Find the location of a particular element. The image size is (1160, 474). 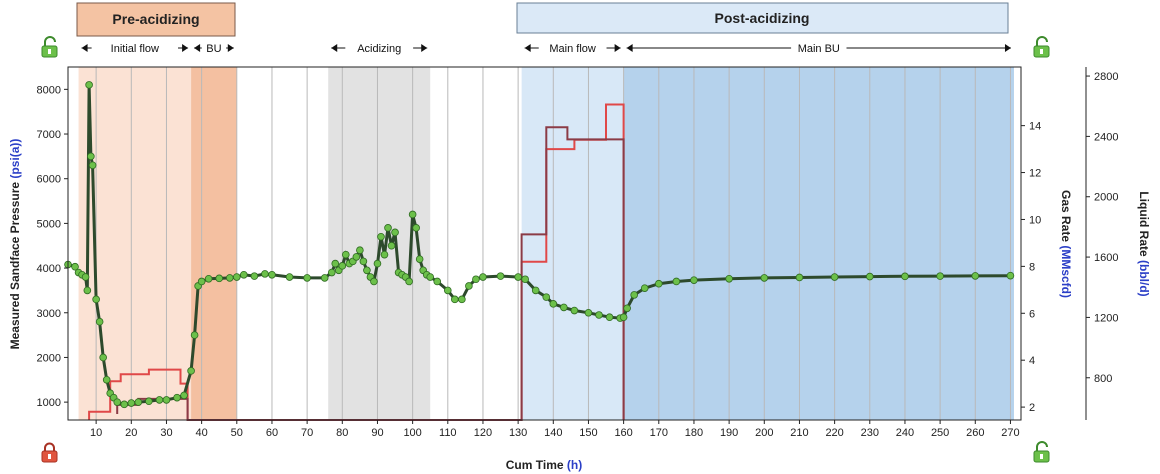

gas-rate-tick-label-4: 4 is located at coordinates (1032, 361).